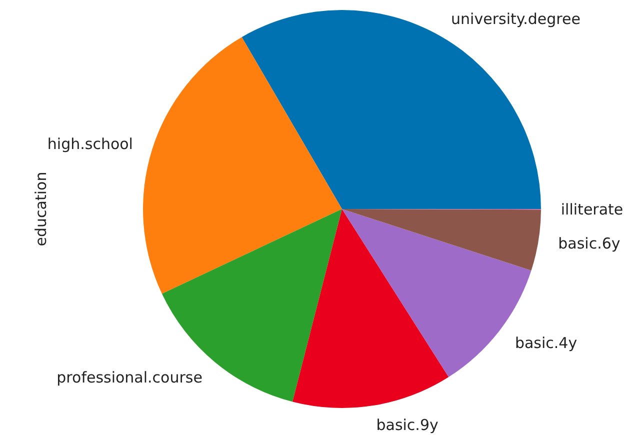  What do you see at coordinates (592, 209) in the screenshot?
I see `slice-label: illiterate` at bounding box center [592, 209].